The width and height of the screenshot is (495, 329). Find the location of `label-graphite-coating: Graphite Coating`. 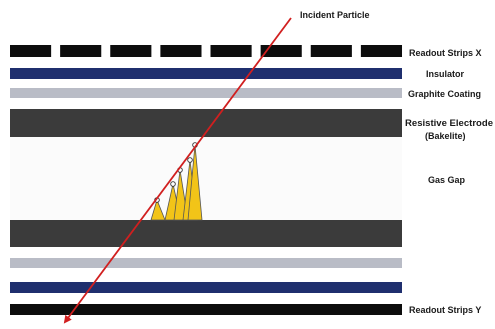

label-graphite-coating: Graphite Coating is located at coordinates (444, 94).